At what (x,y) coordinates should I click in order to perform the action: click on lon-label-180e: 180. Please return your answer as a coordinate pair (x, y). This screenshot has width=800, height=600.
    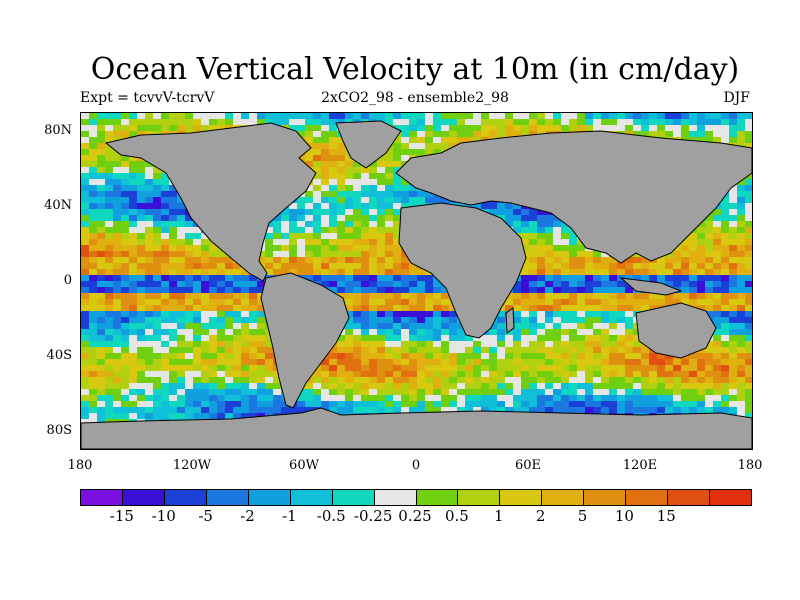
    Looking at the image, I should click on (750, 465).